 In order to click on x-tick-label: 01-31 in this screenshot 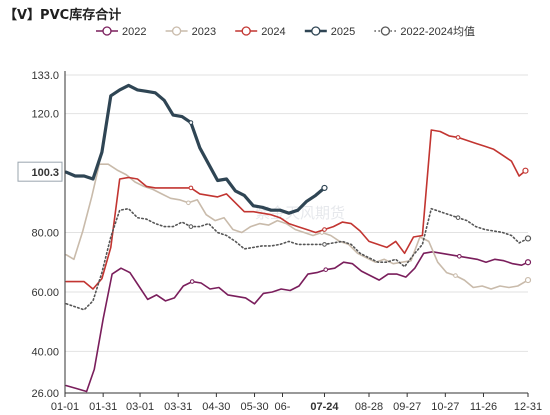, I will do `click(103, 407)`.